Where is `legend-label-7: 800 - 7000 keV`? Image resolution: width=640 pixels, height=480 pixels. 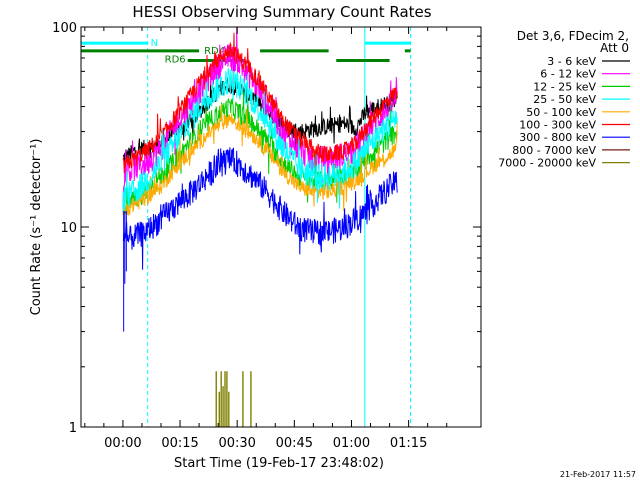
legend-label-7: 800 - 7000 keV is located at coordinates (554, 150).